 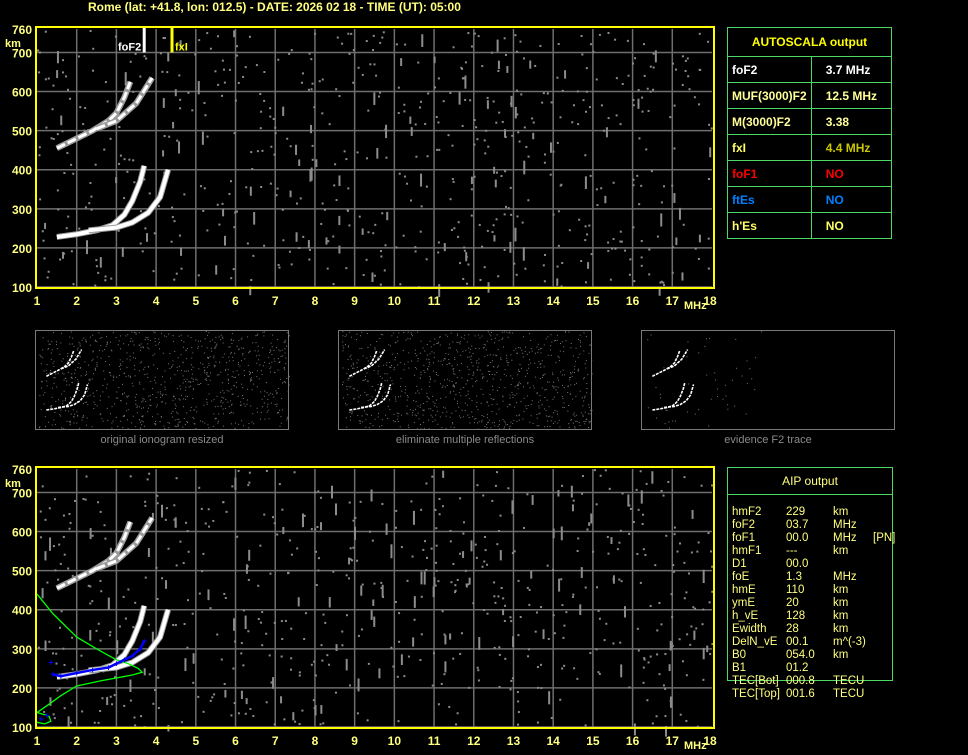 What do you see at coordinates (37, 741) in the screenshot?
I see `x-tick-label: 1` at bounding box center [37, 741].